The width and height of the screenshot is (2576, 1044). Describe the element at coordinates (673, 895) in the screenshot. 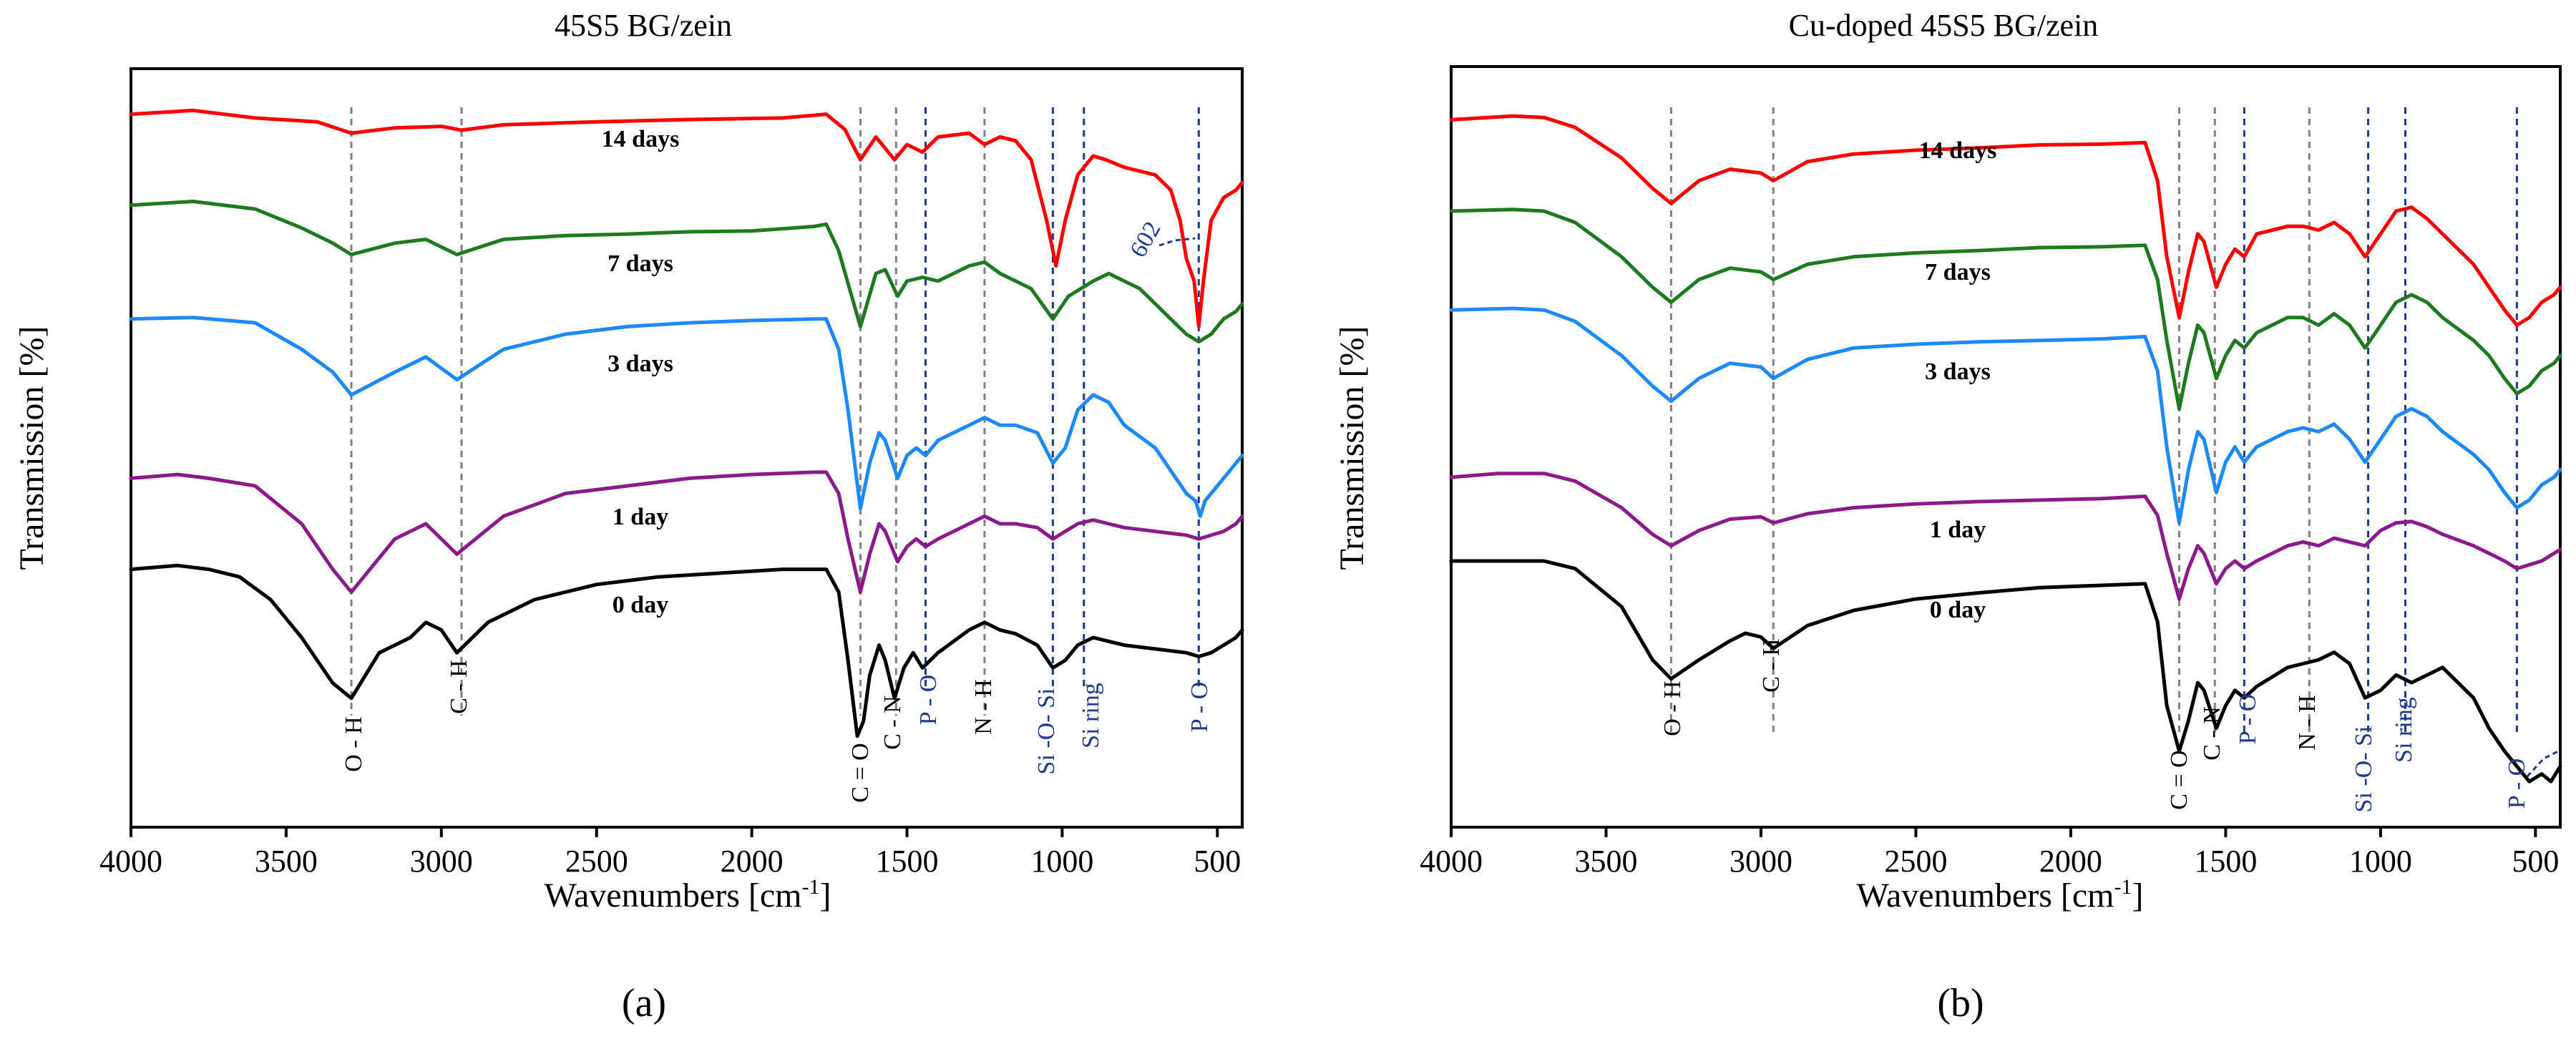

I see `panel-a-x-label-main: Wavenumbers [cm` at that location.